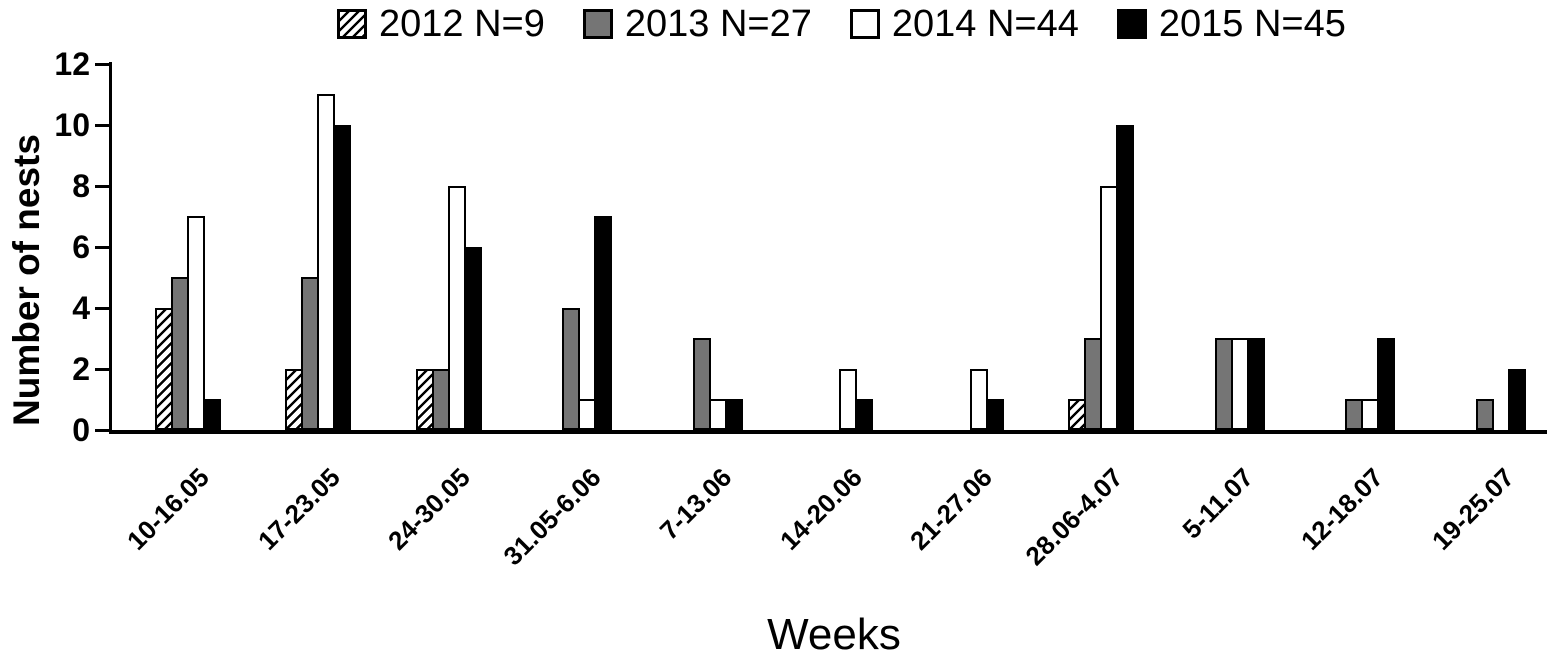 The width and height of the screenshot is (1554, 662). What do you see at coordinates (1342, 509) in the screenshot?
I see `x-tick-label: 12-18.07` at bounding box center [1342, 509].